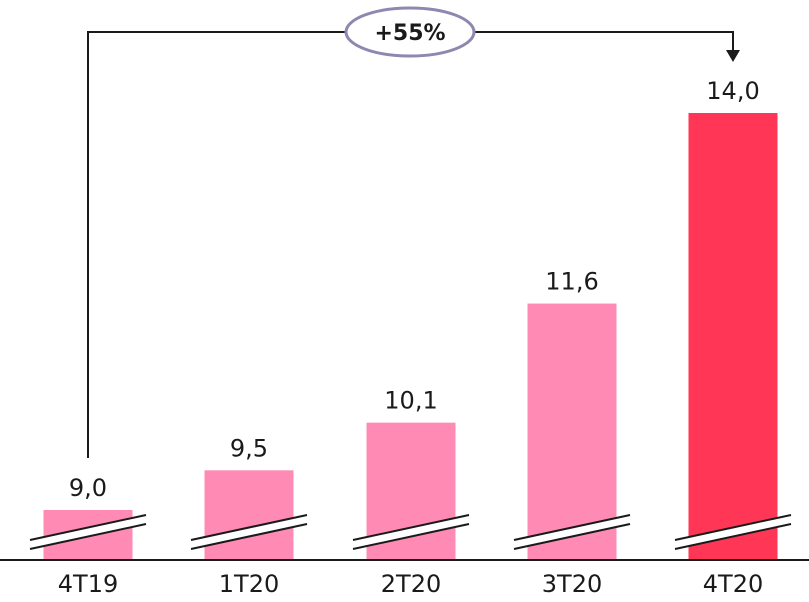 The width and height of the screenshot is (809, 602). Describe the element at coordinates (733, 532) in the screenshot. I see `axis-break-4T20` at that location.